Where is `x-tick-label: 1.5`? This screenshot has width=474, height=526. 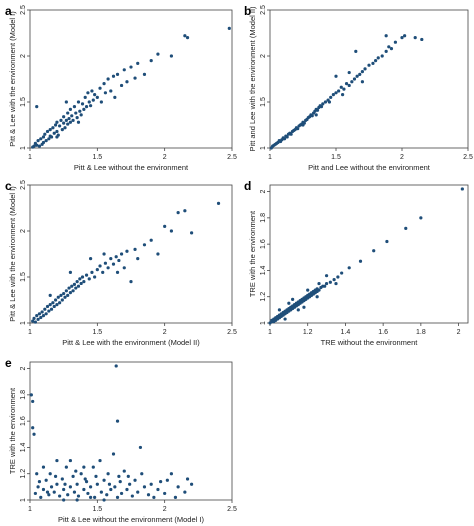 x-tick-label: 1.5 is located at coordinates (336, 157).